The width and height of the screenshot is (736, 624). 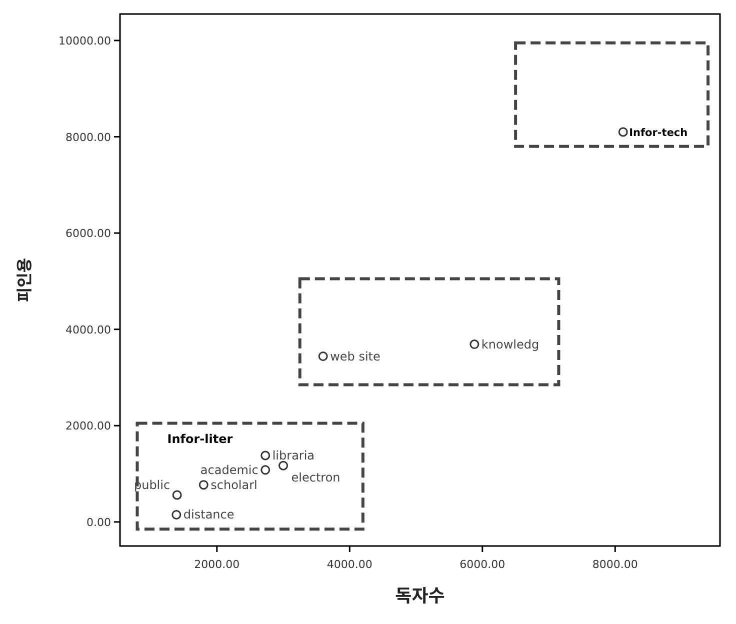 What do you see at coordinates (88, 426) in the screenshot?
I see `y-tick-label: 2000.00` at bounding box center [88, 426].